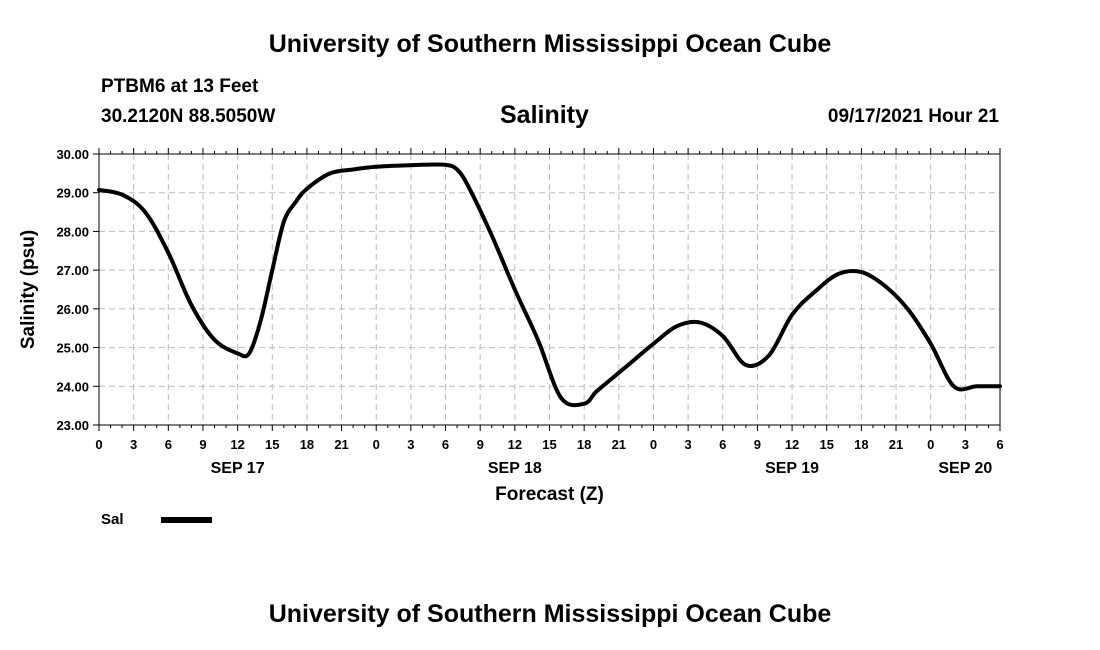  What do you see at coordinates (112, 519) in the screenshot?
I see `legend-label: Sal` at bounding box center [112, 519].